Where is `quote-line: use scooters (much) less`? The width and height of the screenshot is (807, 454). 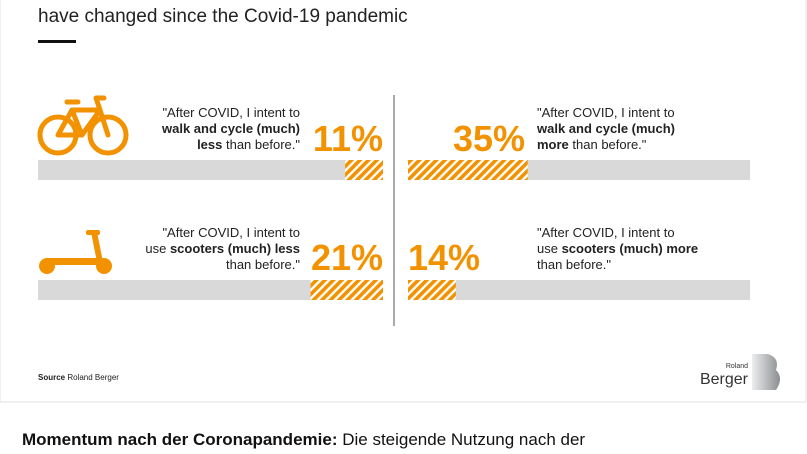 quote-line: use scooters (much) less is located at coordinates (222, 248).